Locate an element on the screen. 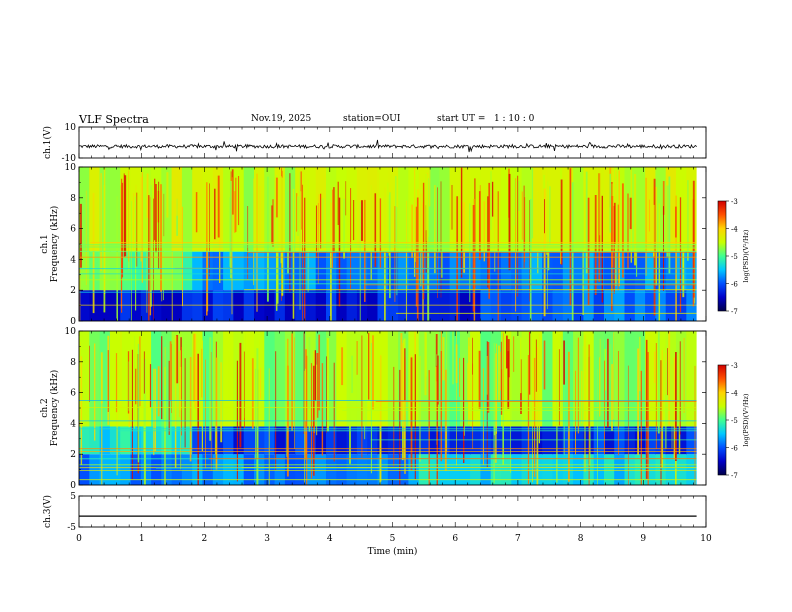 Image resolution: width=792 pixels, height=612 pixels. y-tick-label: 10 is located at coordinates (71, 332).